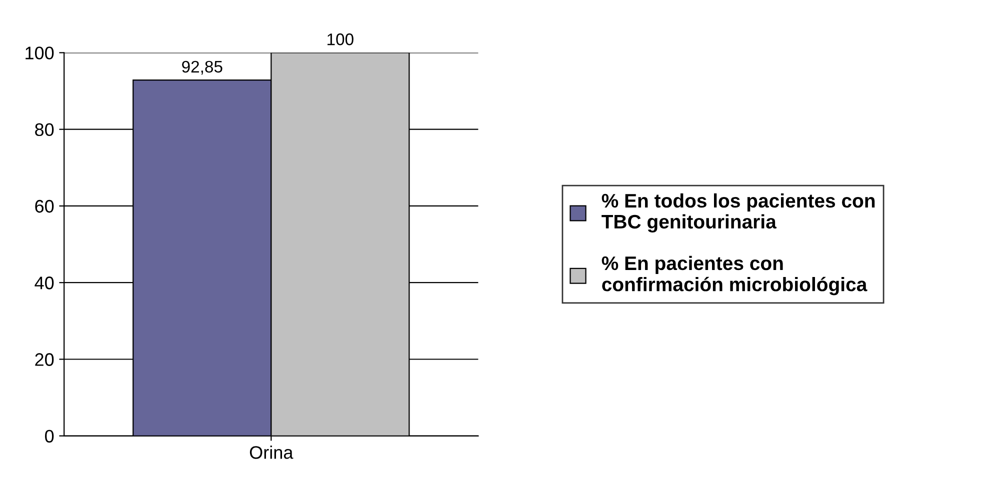 The width and height of the screenshot is (986, 479). What do you see at coordinates (44, 359) in the screenshot?
I see `y-tick-label: 20` at bounding box center [44, 359].